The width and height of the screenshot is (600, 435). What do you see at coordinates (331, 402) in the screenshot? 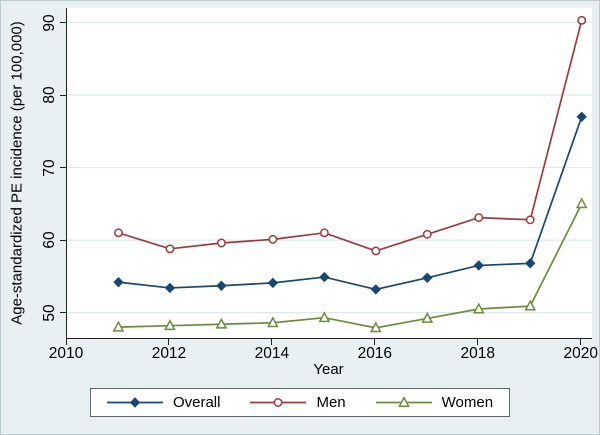
I see `legend-label-men: Men` at bounding box center [331, 402].